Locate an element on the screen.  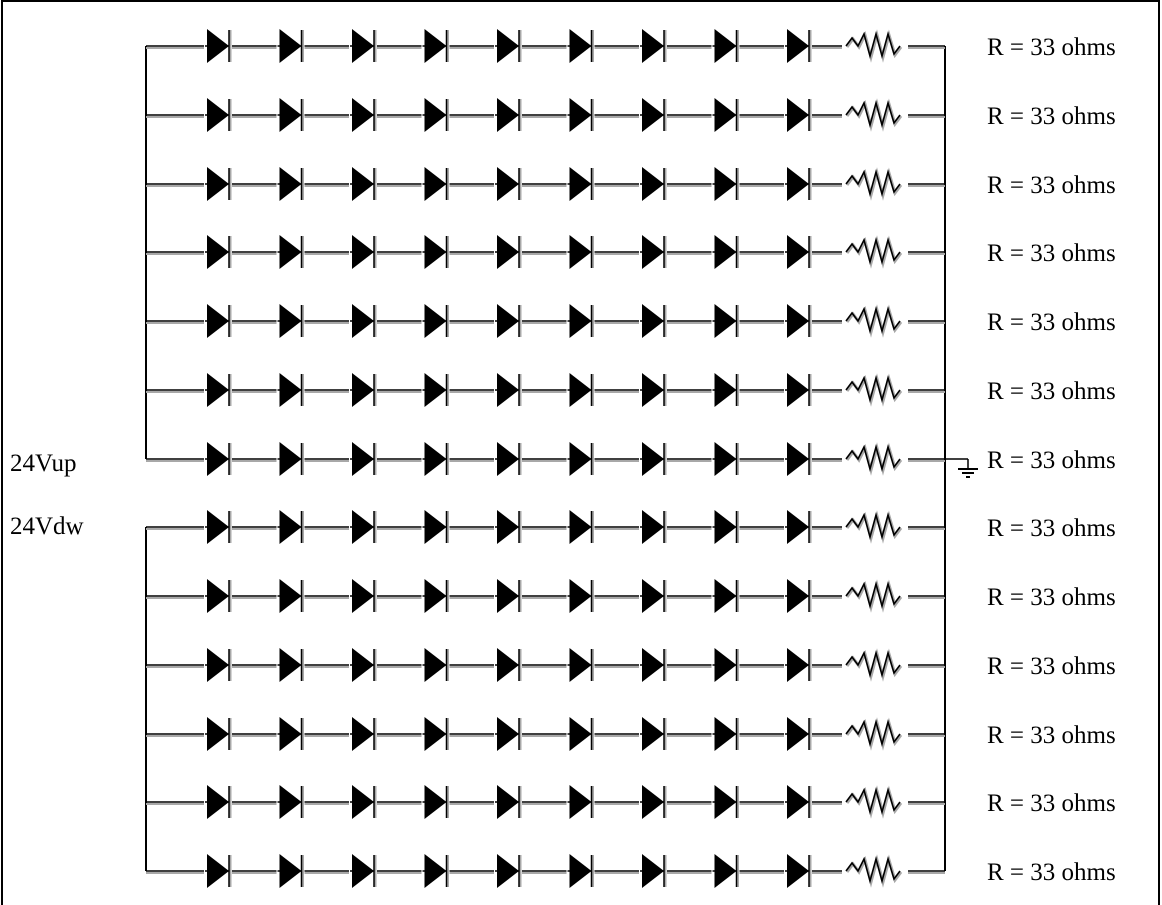
supply-label-upper: 24Vup is located at coordinates (43, 463).